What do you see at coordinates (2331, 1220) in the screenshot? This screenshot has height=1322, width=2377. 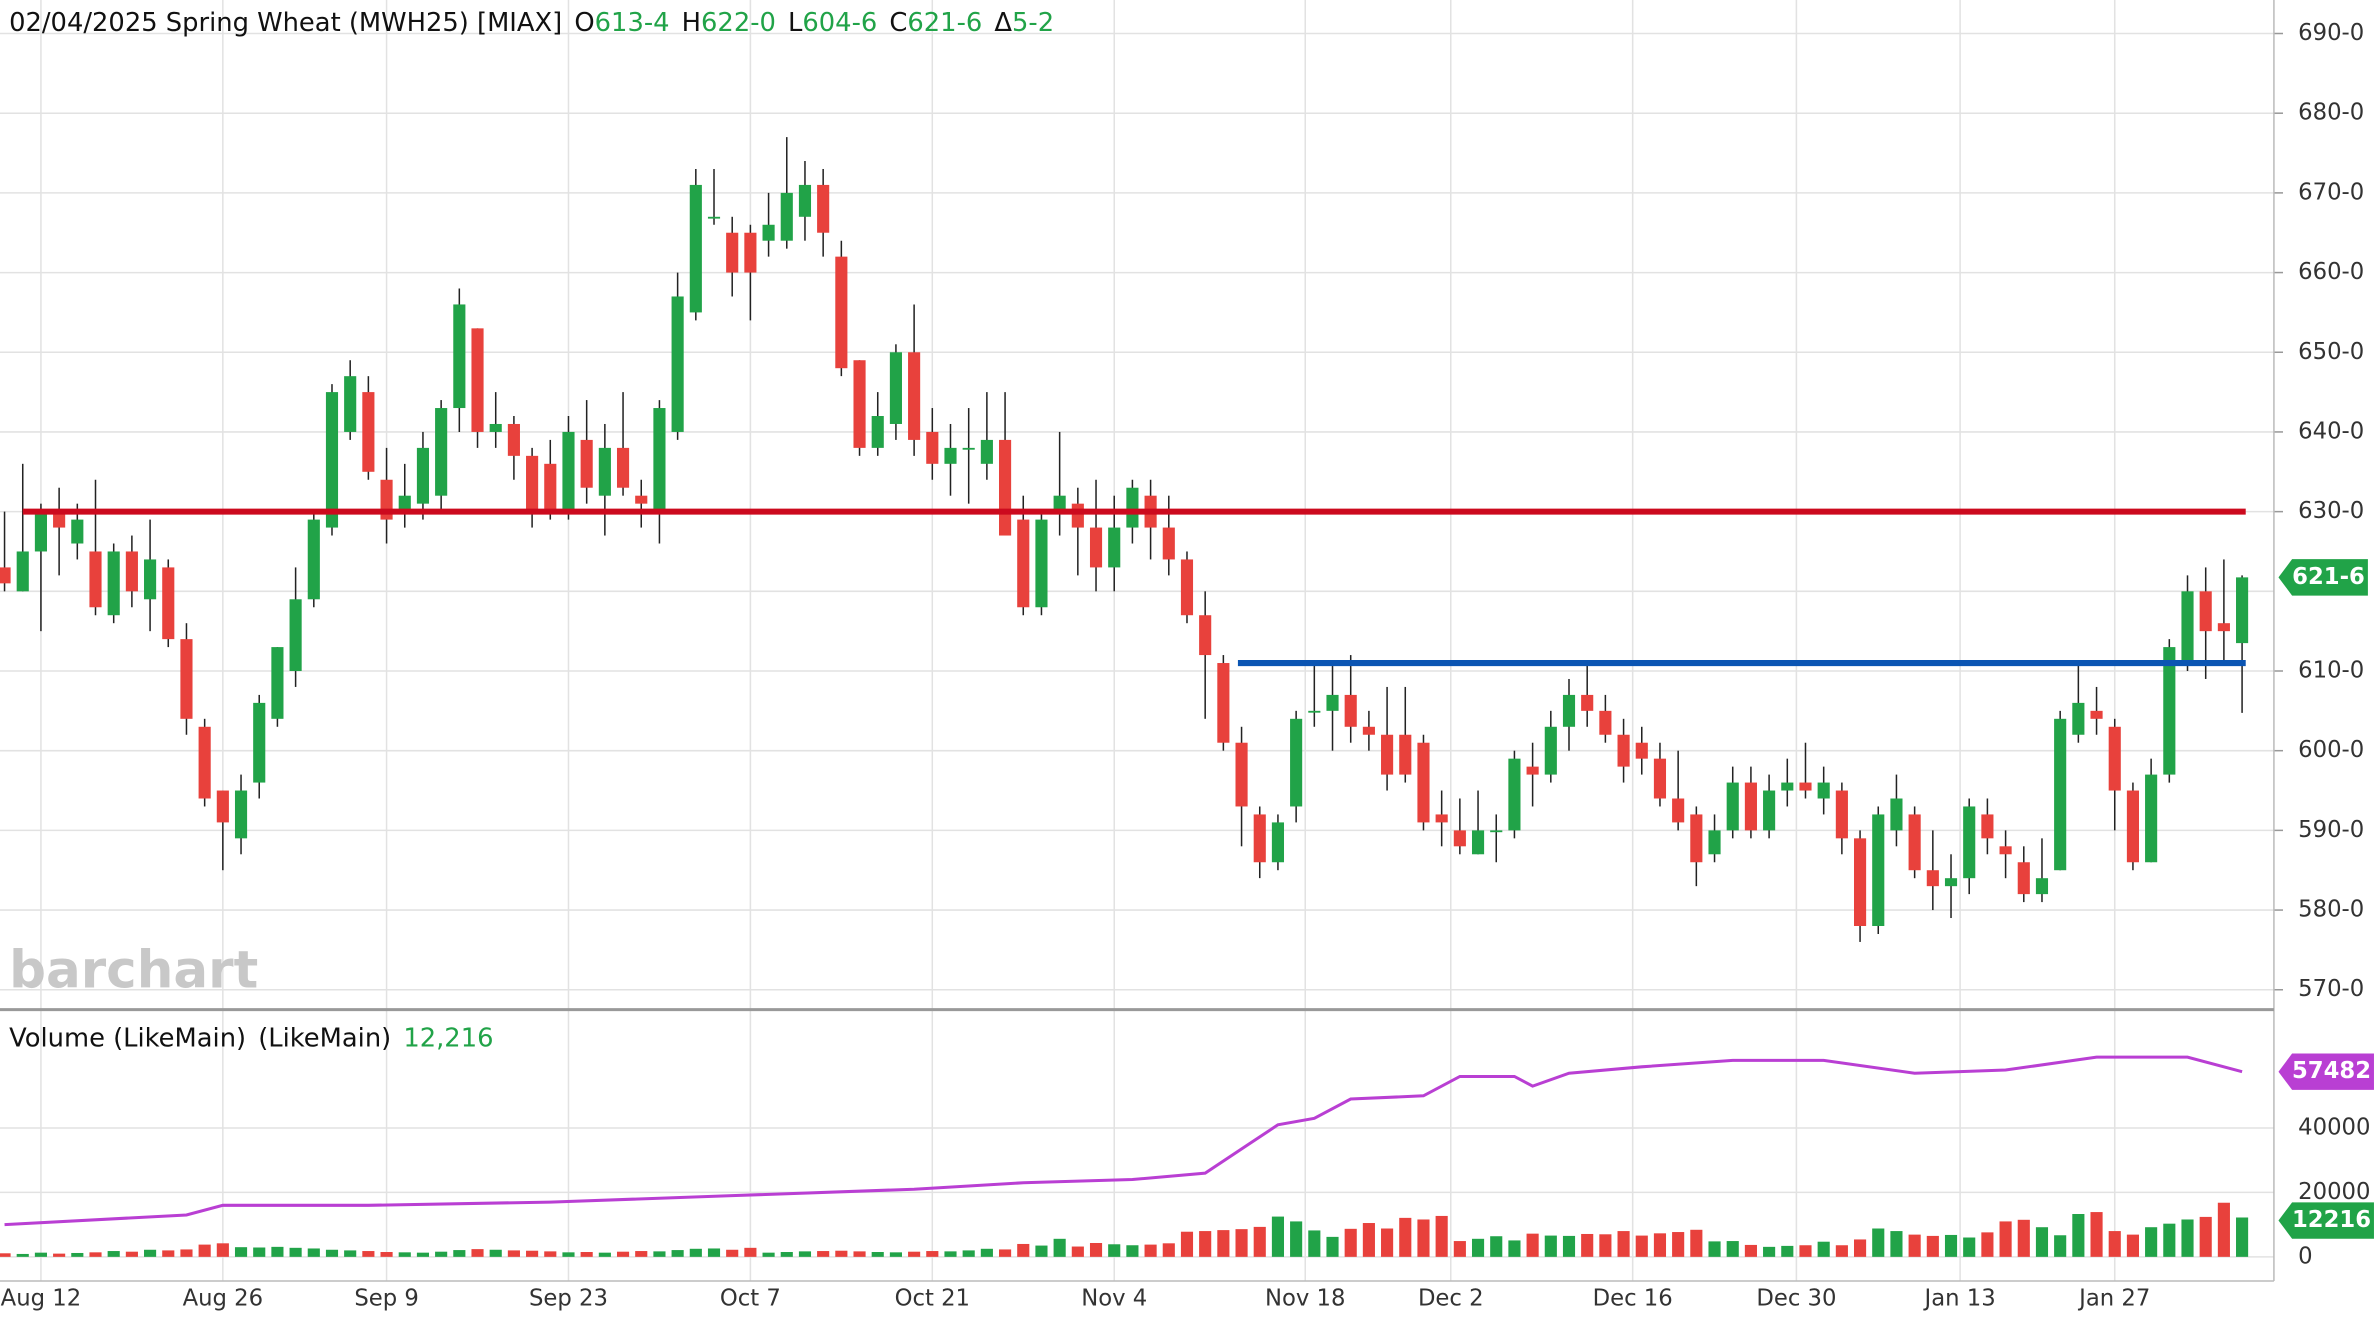 I see `volume-tag-label: 12216` at bounding box center [2331, 1220].